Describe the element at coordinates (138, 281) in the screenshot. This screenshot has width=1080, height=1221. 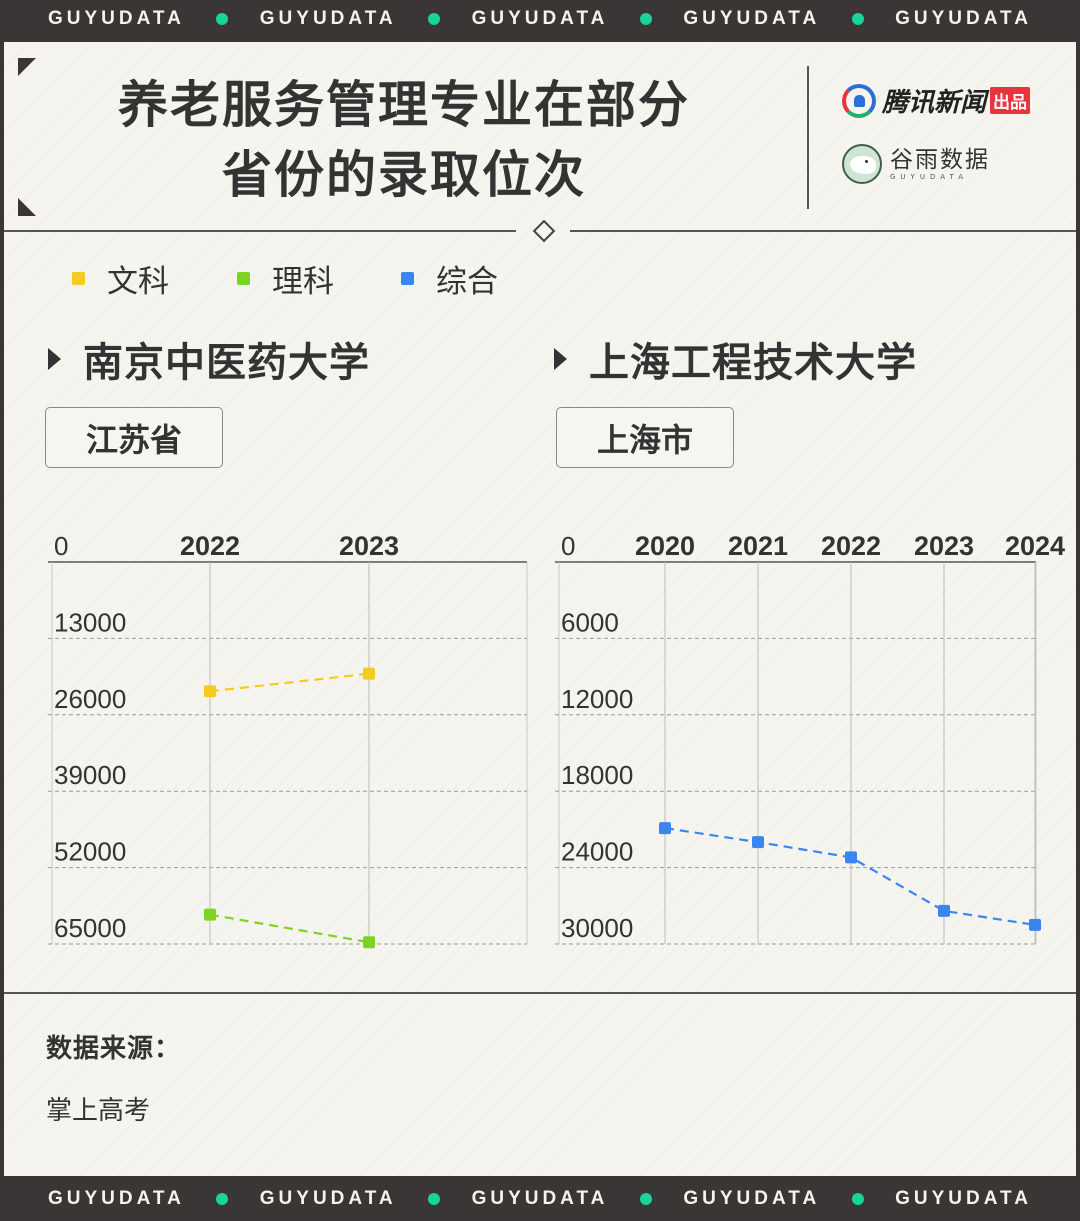
I see `legend-label: 文科` at that location.